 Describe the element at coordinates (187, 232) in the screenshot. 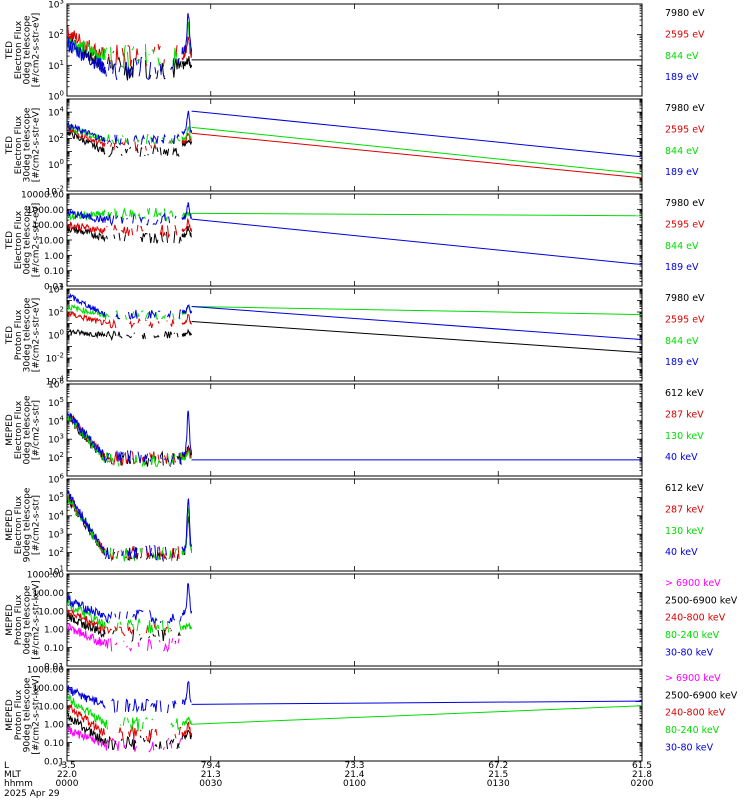

I see `series-peak-black` at that location.